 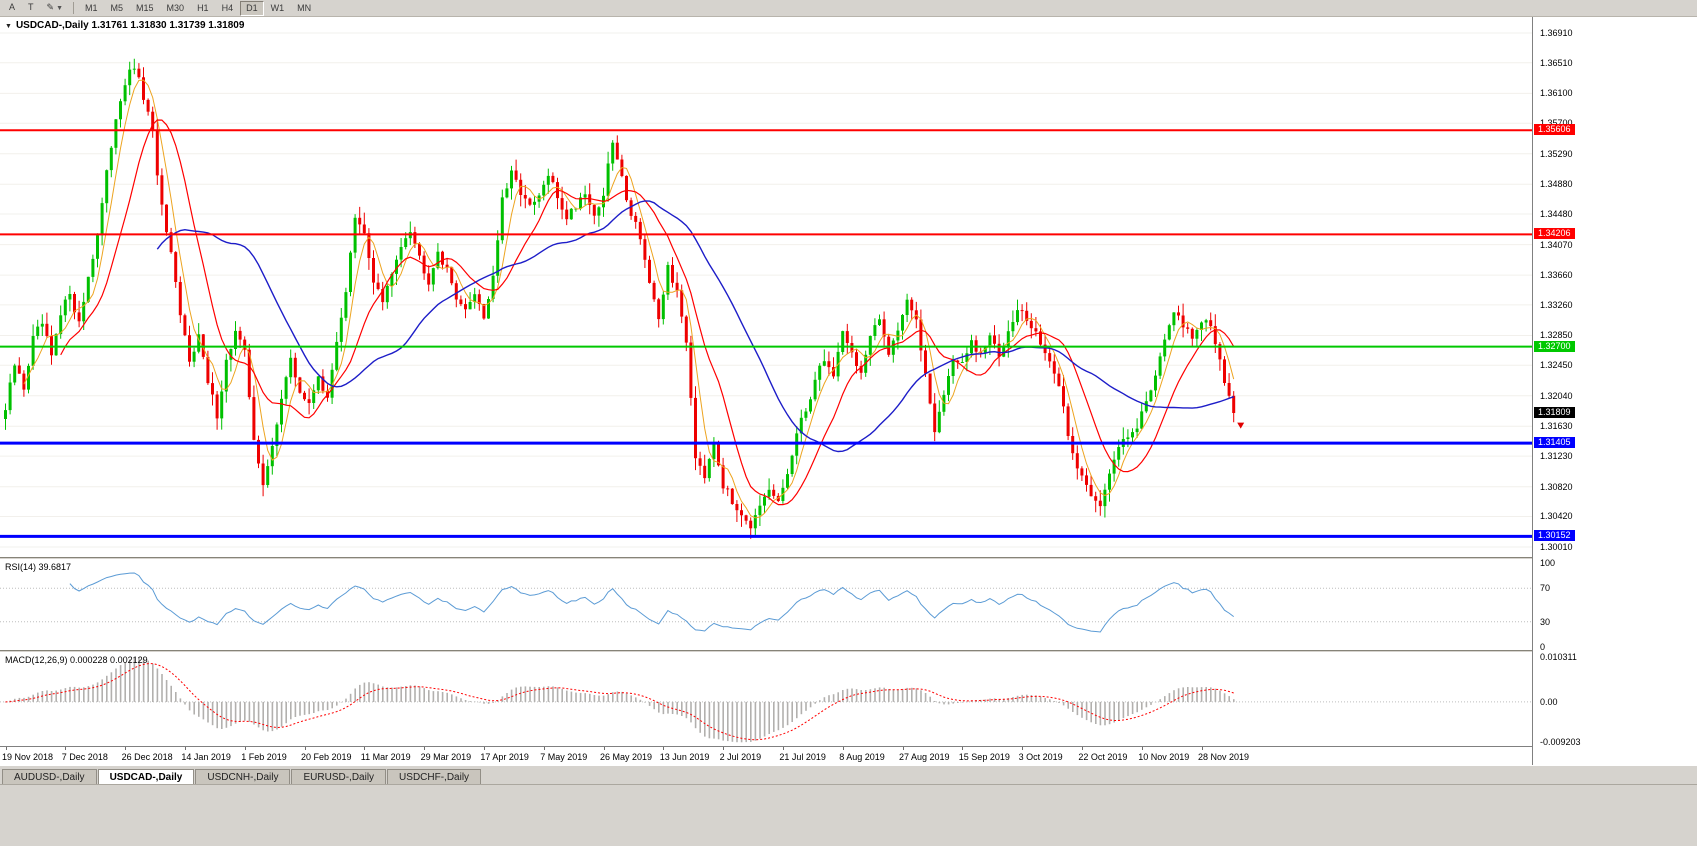 What do you see at coordinates (1545, 621) in the screenshot?
I see `rsi-axis-label: 30` at bounding box center [1545, 621].